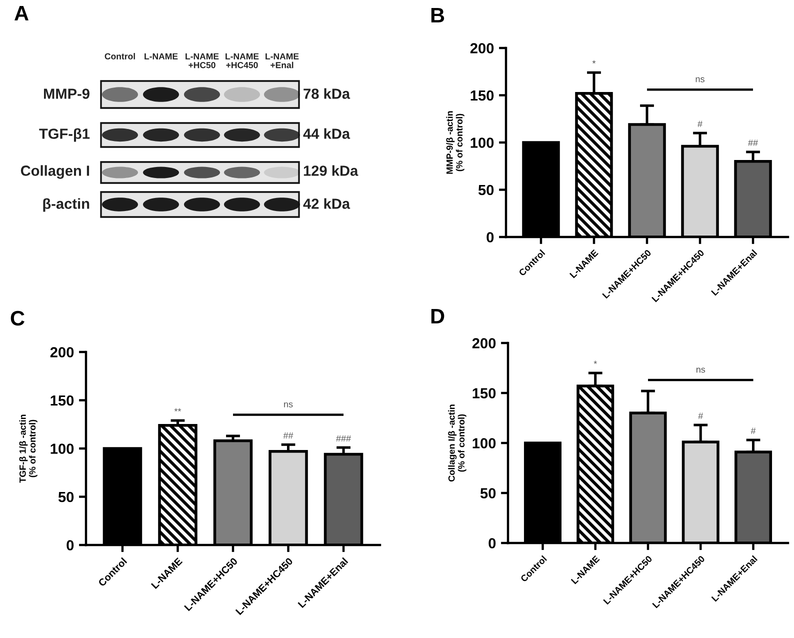  I want to click on chart-title: B, so click(437, 15).